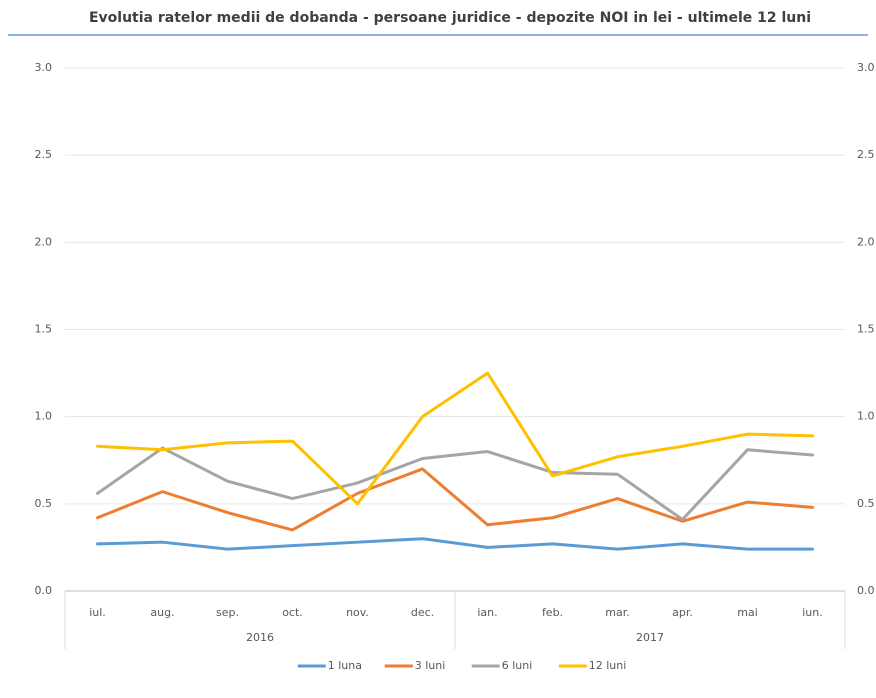 The width and height of the screenshot is (876, 698). Describe the element at coordinates (866, 590) in the screenshot. I see `y2-tick-label: 0.0` at that location.